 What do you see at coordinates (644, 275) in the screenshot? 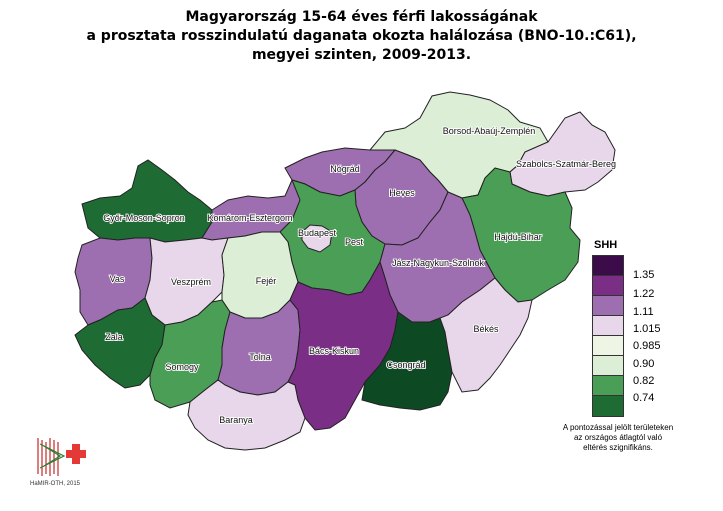
I see `legend-label: 1.35` at bounding box center [644, 275].